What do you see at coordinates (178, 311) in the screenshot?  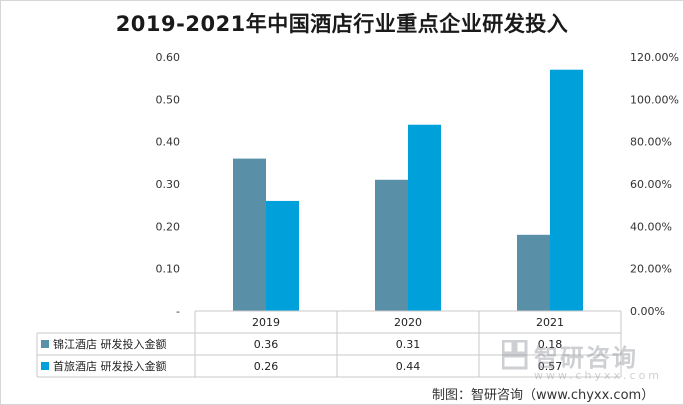 I see `y-left-tick-label: -` at bounding box center [178, 311].